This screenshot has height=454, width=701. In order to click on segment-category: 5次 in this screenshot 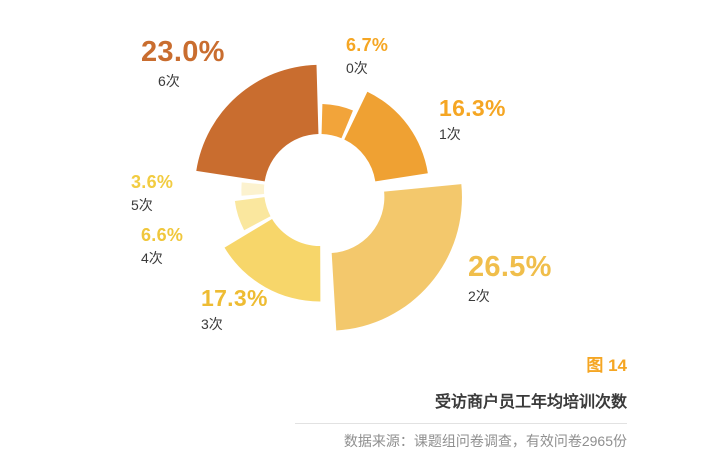, I will do `click(142, 205)`.